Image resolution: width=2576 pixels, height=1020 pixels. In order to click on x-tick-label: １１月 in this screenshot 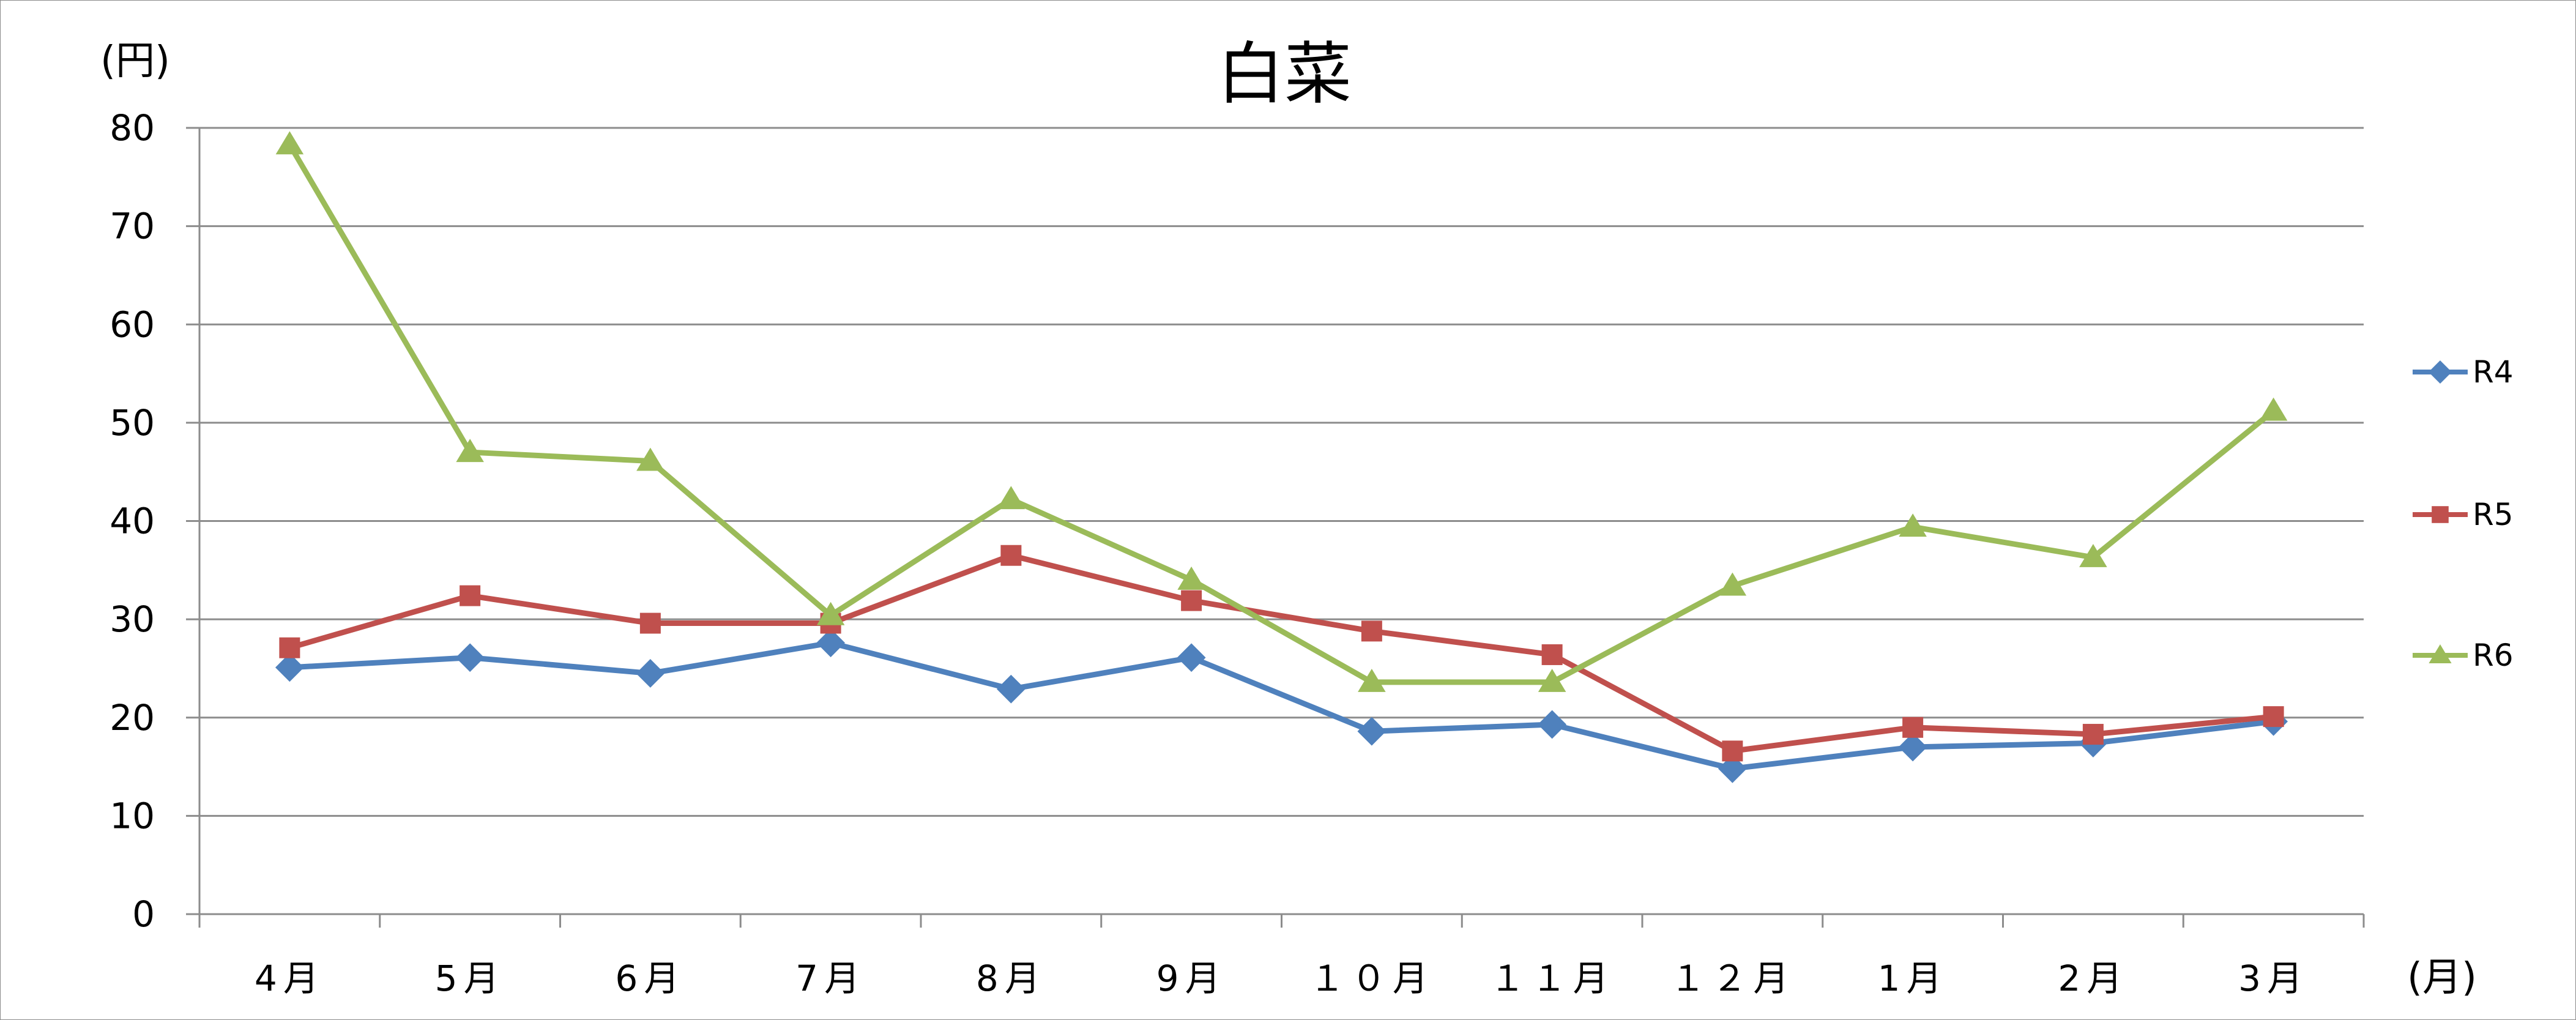, I will do `click(1552, 978)`.